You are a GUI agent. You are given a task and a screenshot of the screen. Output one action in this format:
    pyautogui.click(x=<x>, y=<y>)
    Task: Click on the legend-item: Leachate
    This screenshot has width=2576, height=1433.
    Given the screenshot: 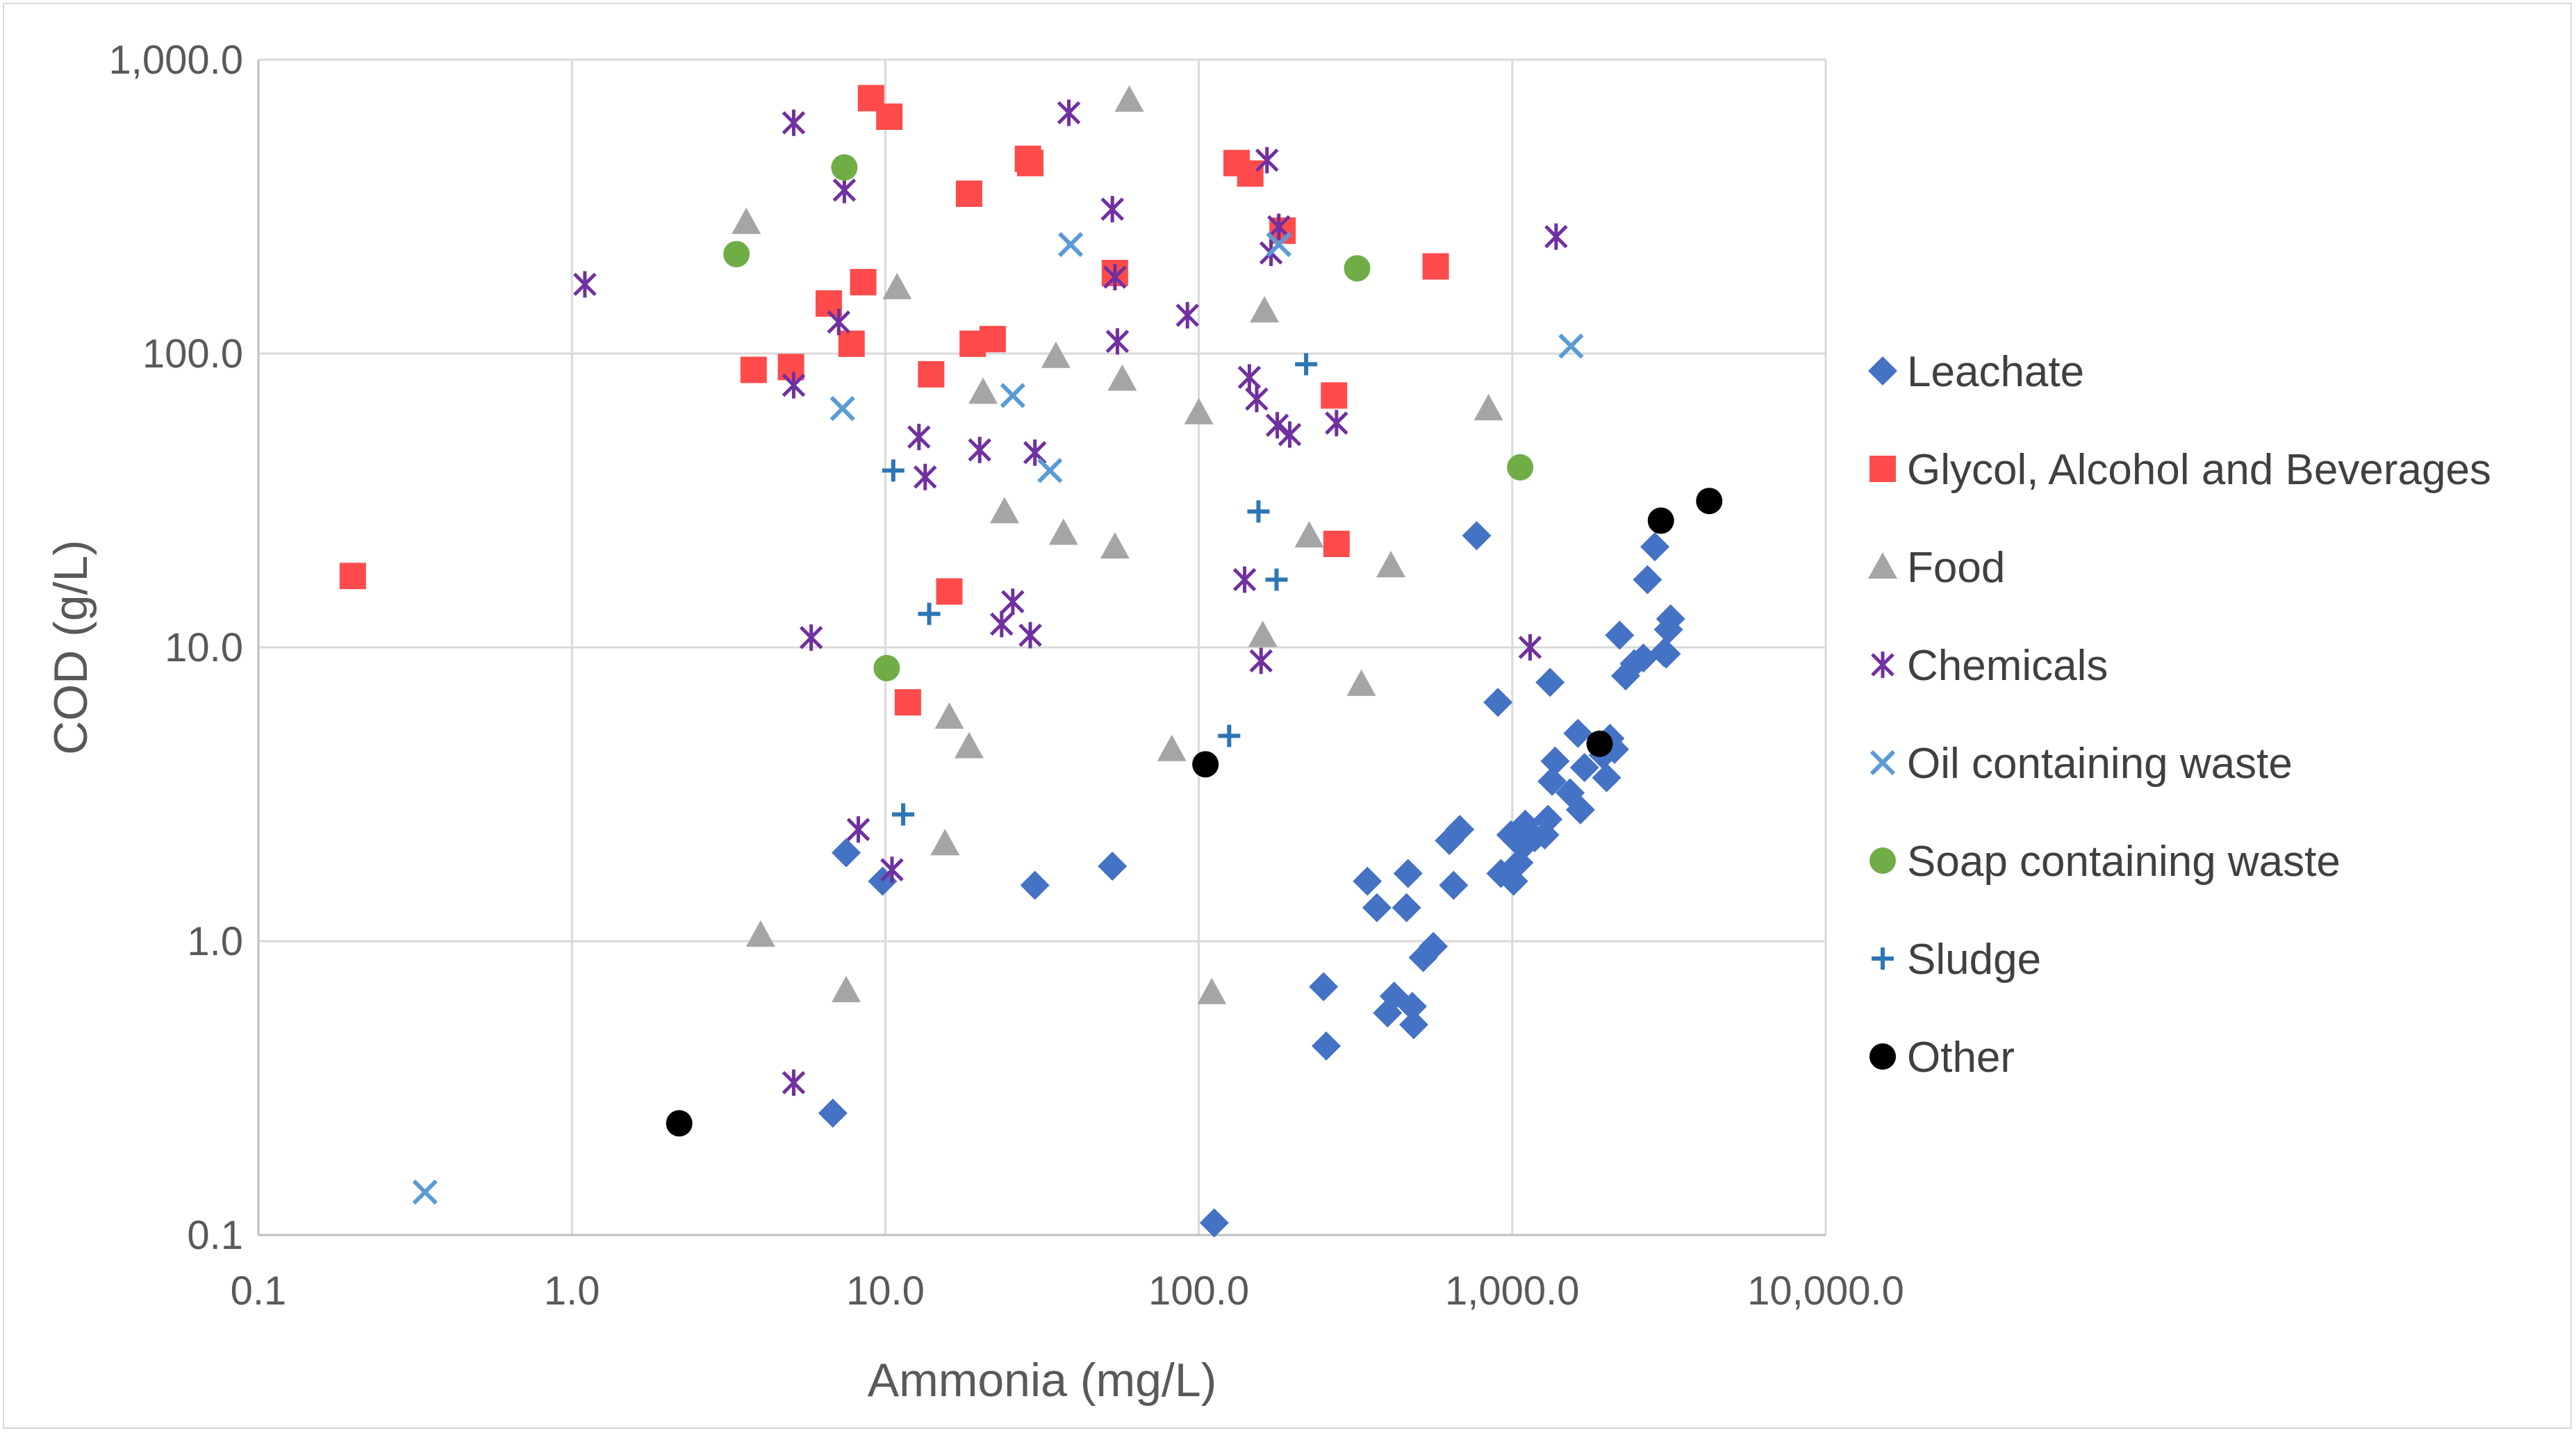 What is the action you would take?
    pyautogui.click(x=1976, y=372)
    